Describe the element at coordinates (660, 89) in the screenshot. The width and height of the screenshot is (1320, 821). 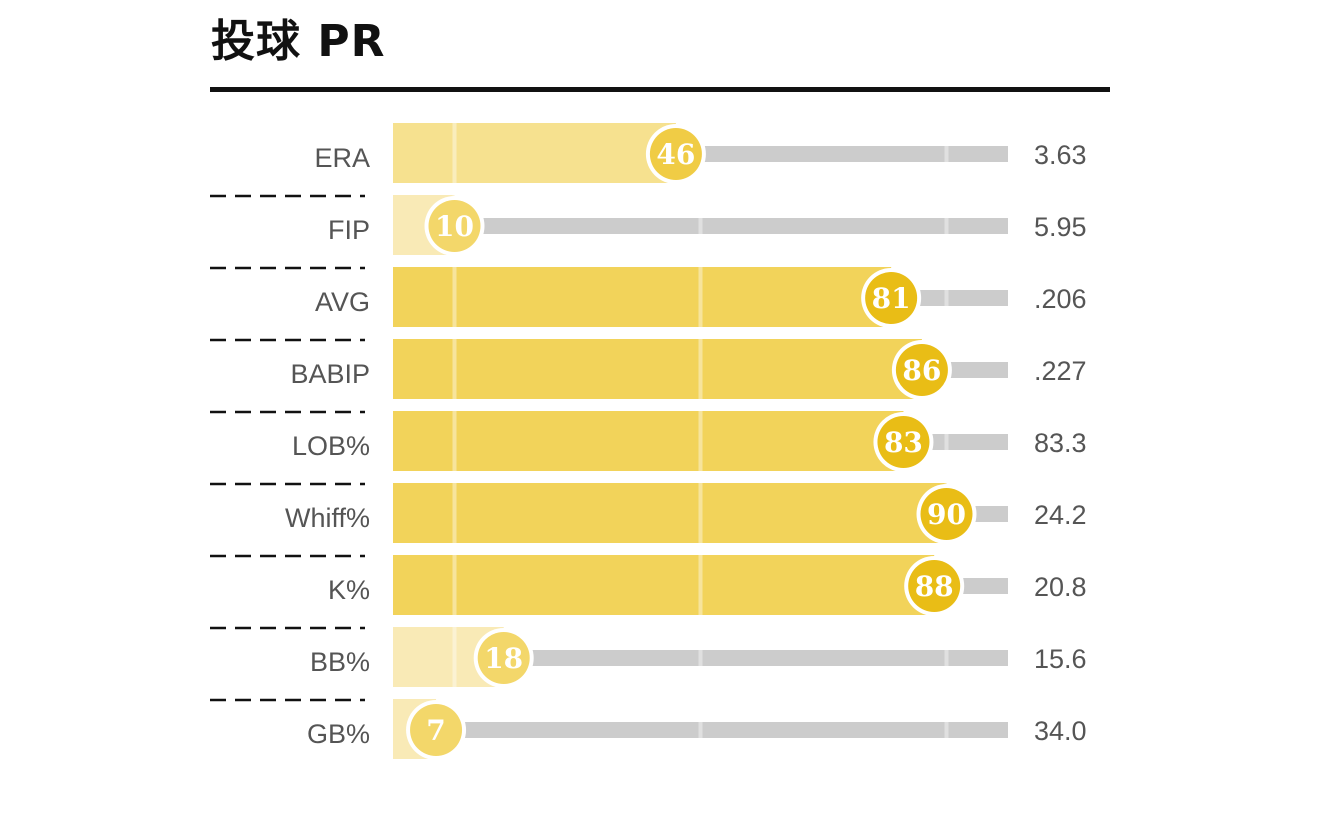
I see `title-rule` at that location.